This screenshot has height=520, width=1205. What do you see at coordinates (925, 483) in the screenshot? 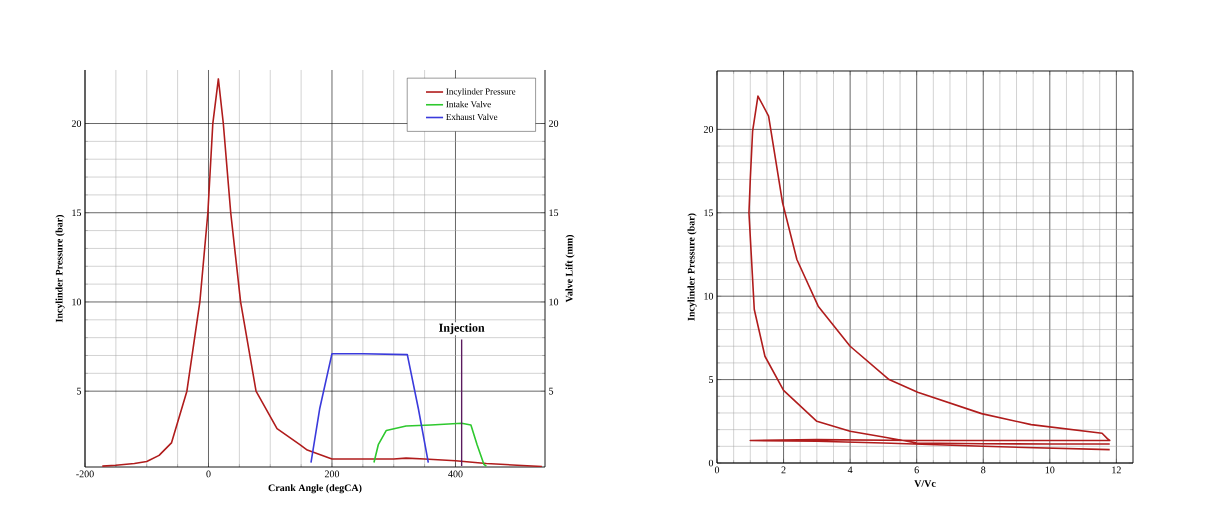
I see `x-axis-title: V/Vc` at bounding box center [925, 483].